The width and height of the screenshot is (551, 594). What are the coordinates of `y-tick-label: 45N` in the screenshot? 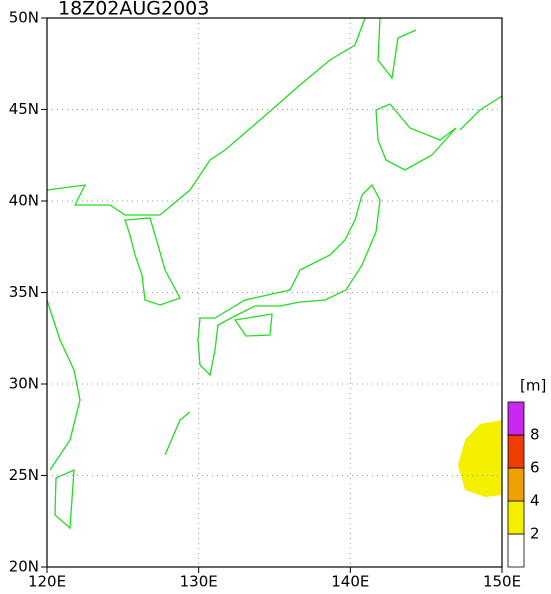 It's located at (24, 109).